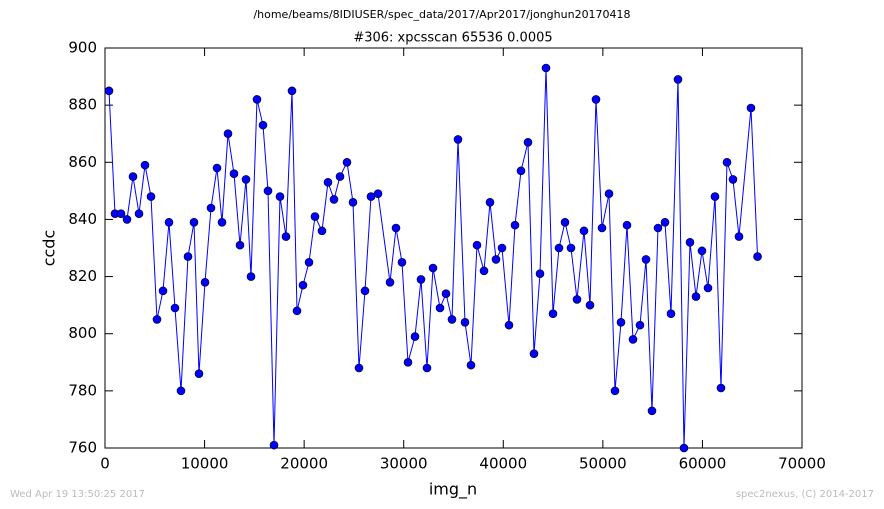  Describe the element at coordinates (82, 162) in the screenshot. I see `y-tick-label: 860` at that location.